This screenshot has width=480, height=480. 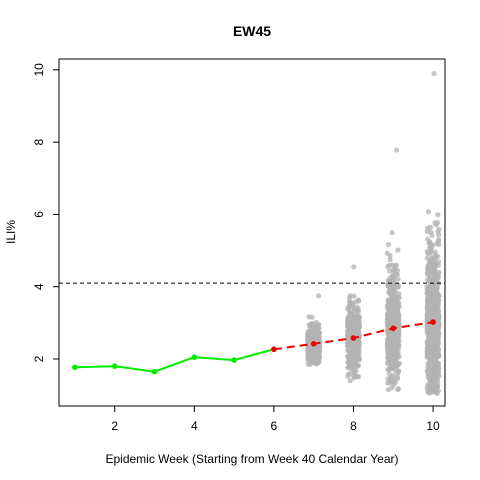 I want to click on x-tick-label: 10, so click(x=433, y=426).